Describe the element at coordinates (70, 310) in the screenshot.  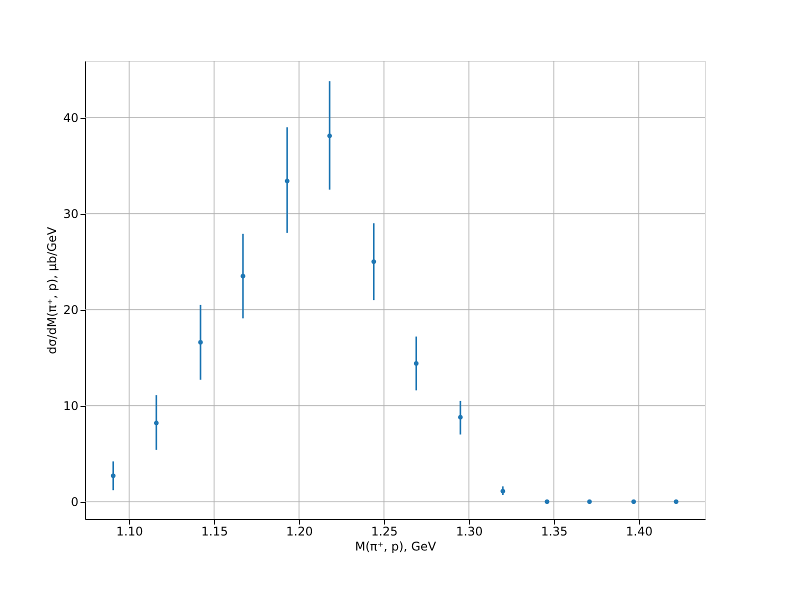
I see `y-tick-label: 20` at that location.